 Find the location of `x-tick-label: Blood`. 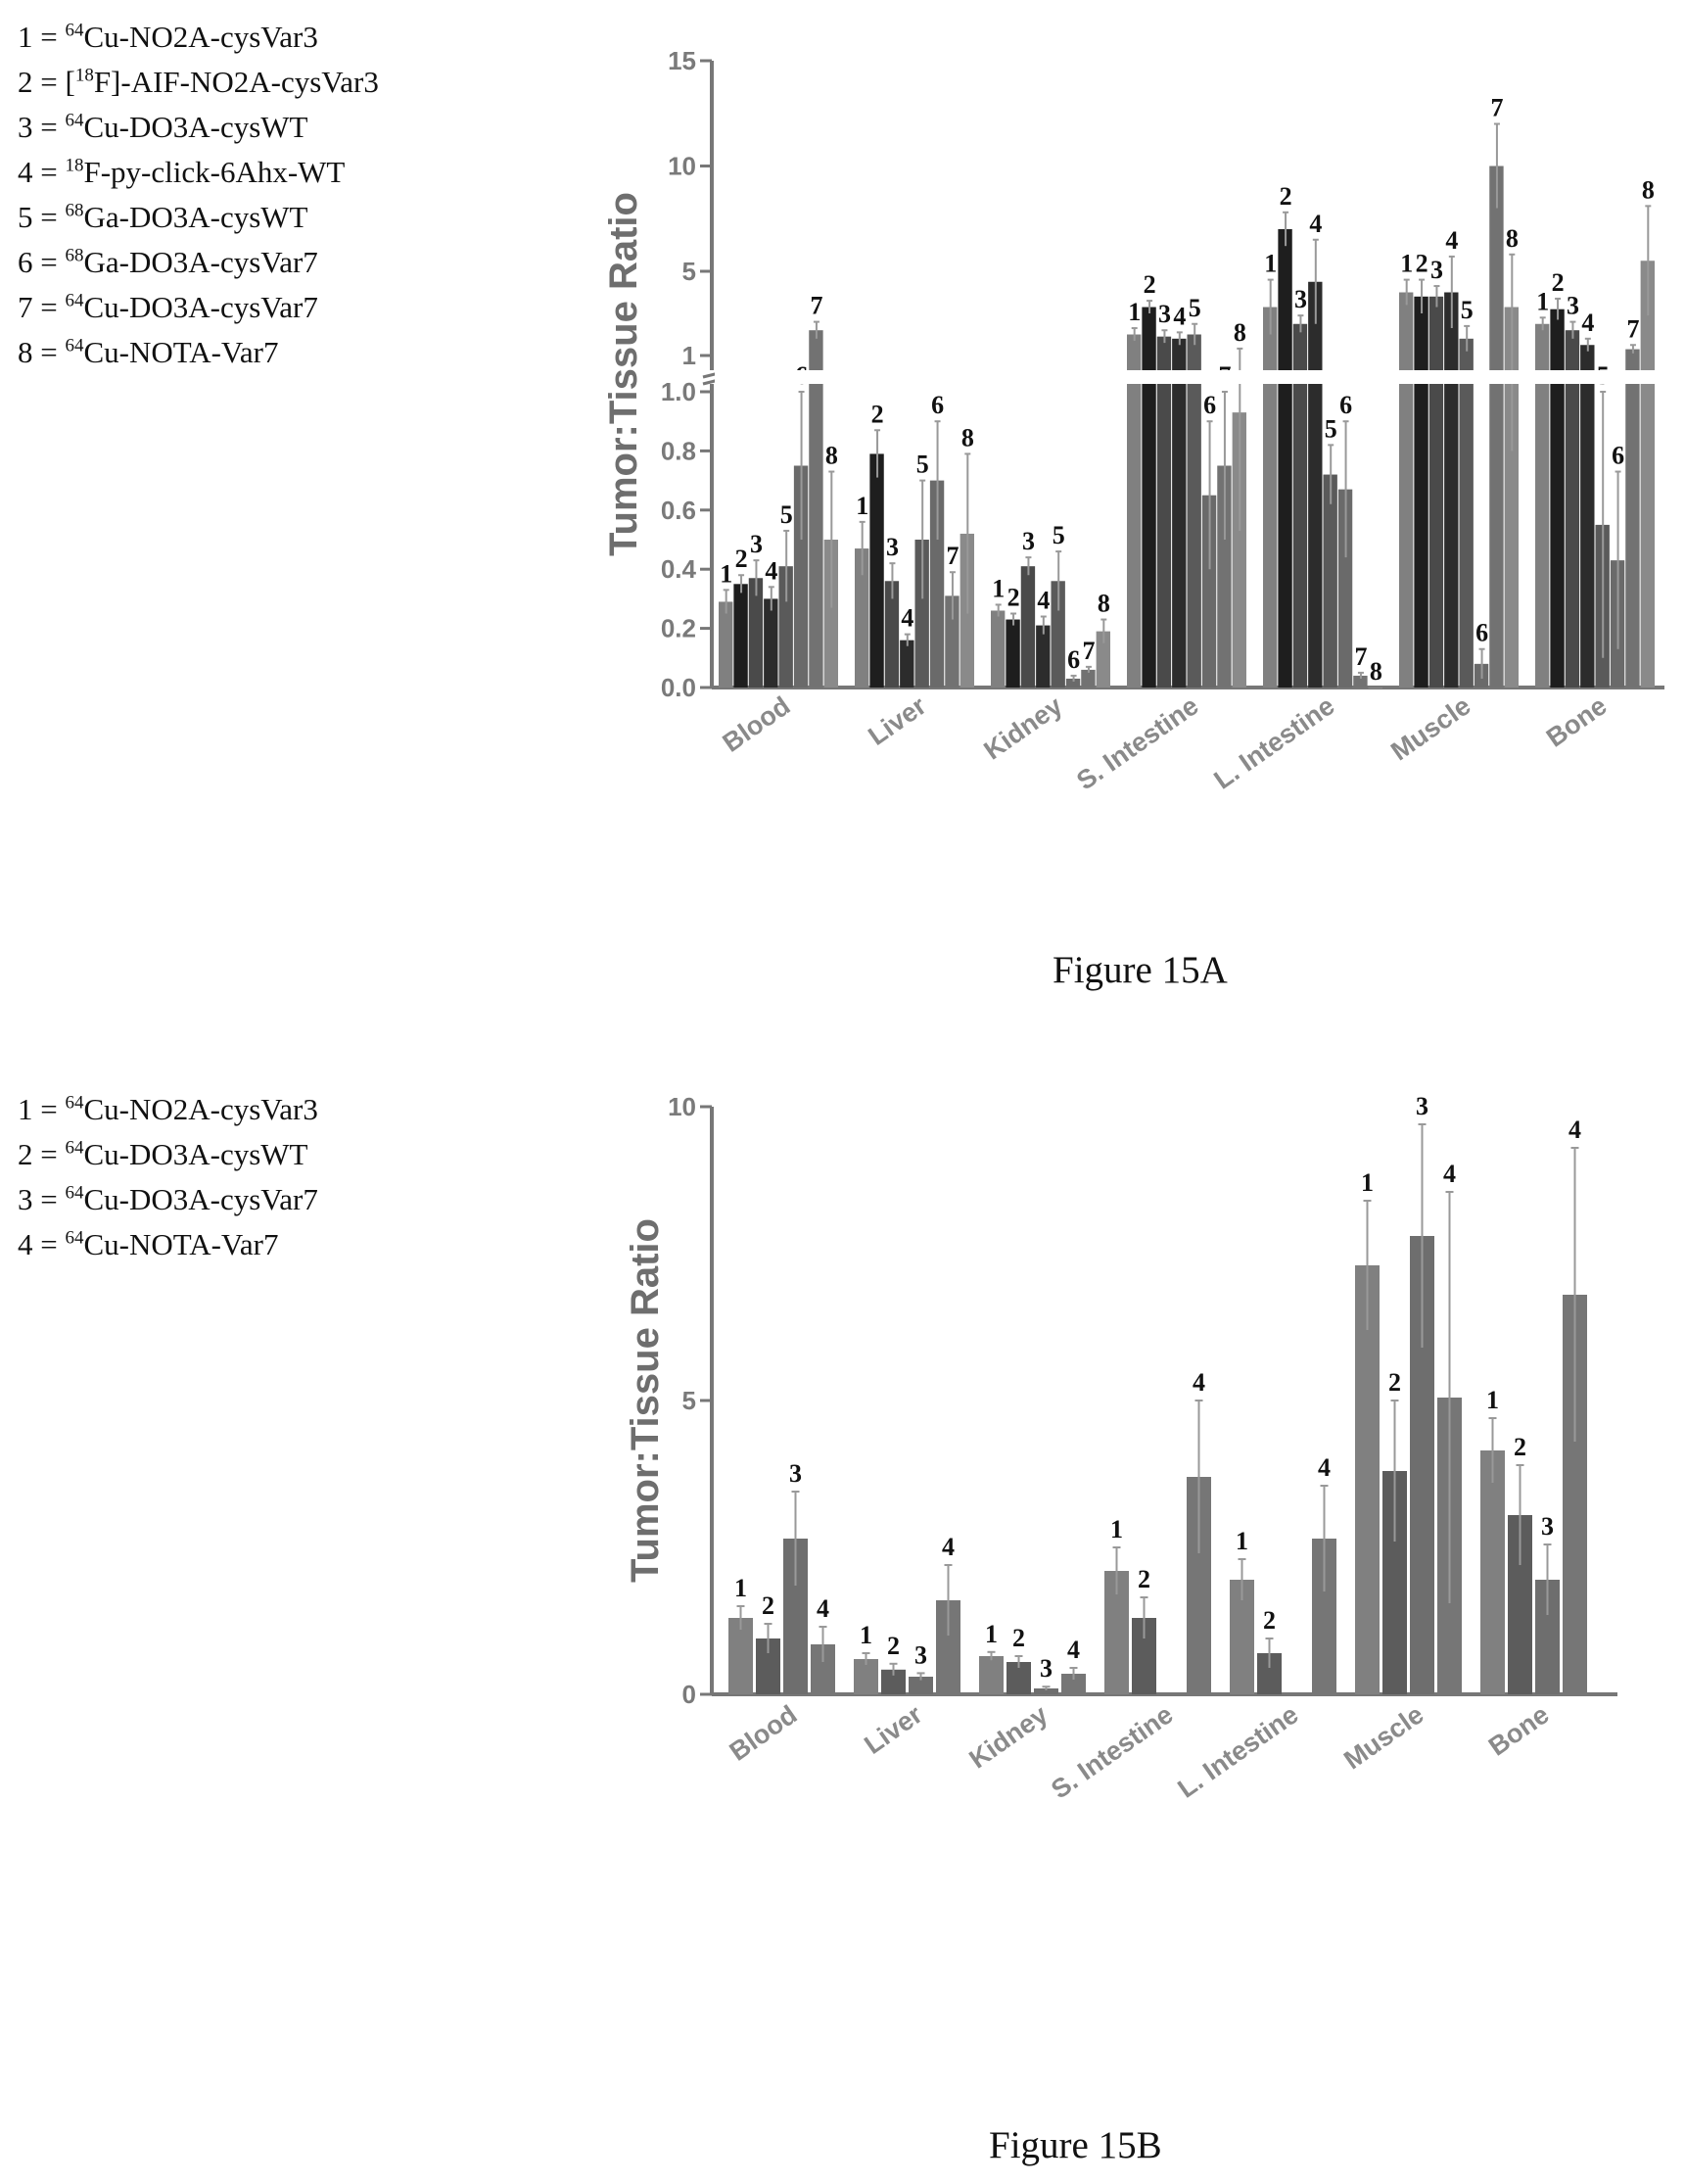

x-tick-label: Blood is located at coordinates (764, 1732).